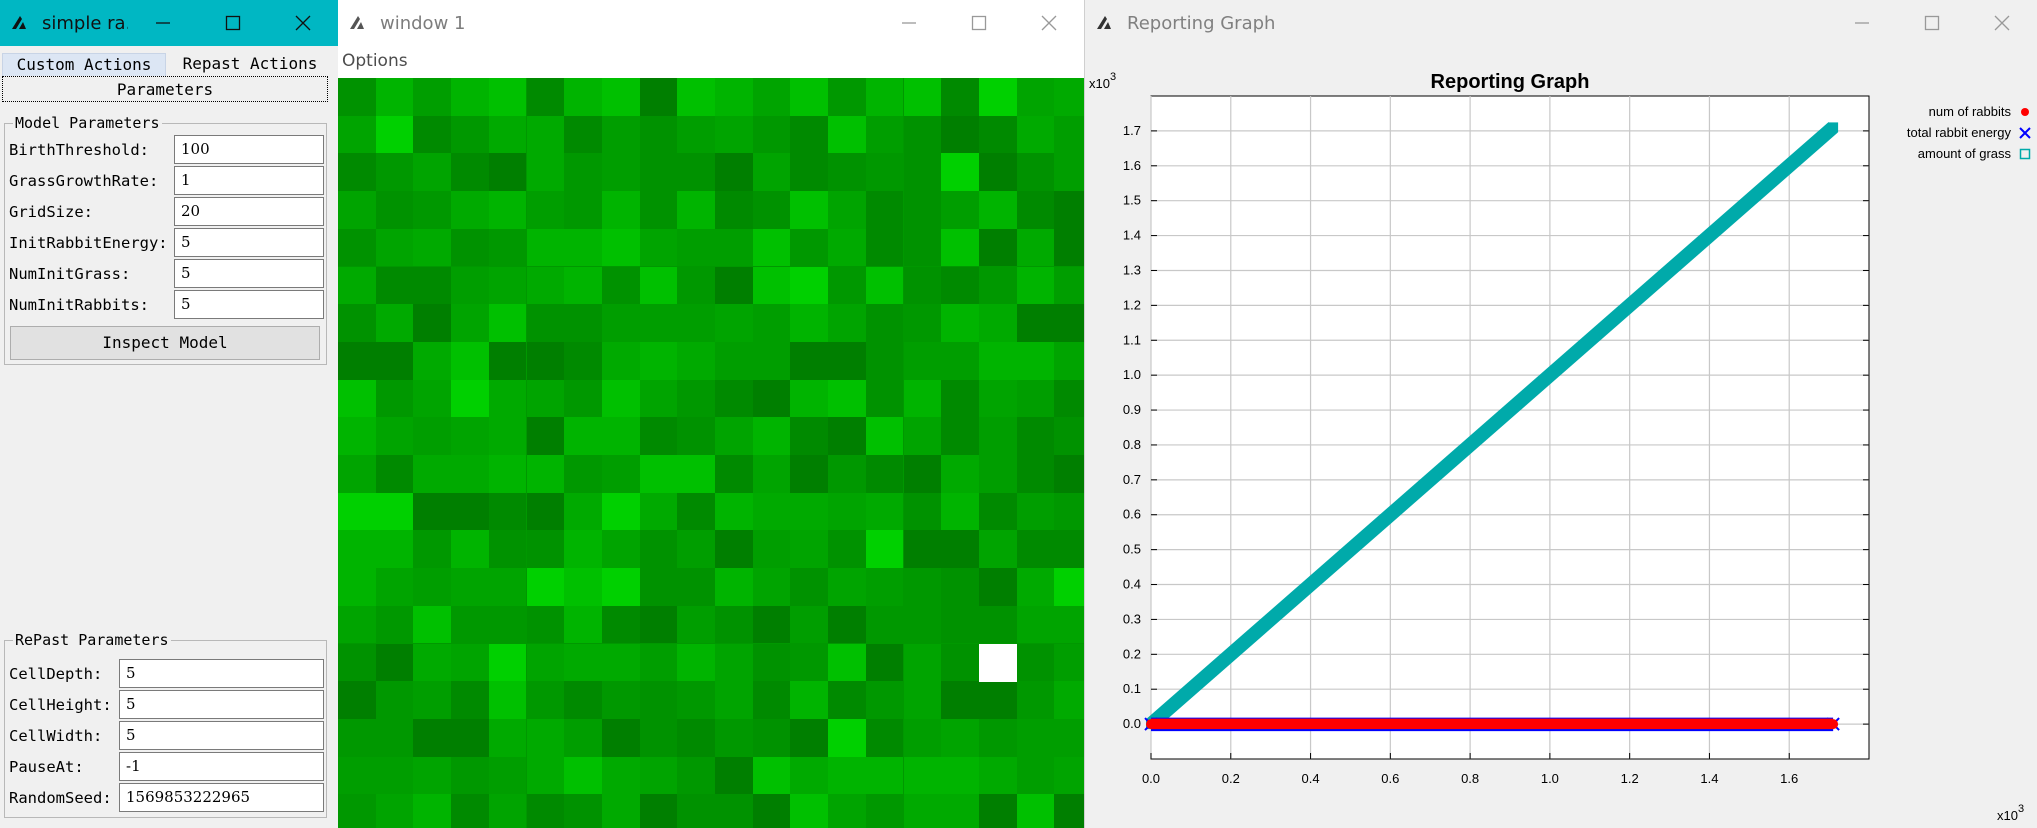  I want to click on action-tabs: Custom Actions Repast Actions, so click(169, 63).